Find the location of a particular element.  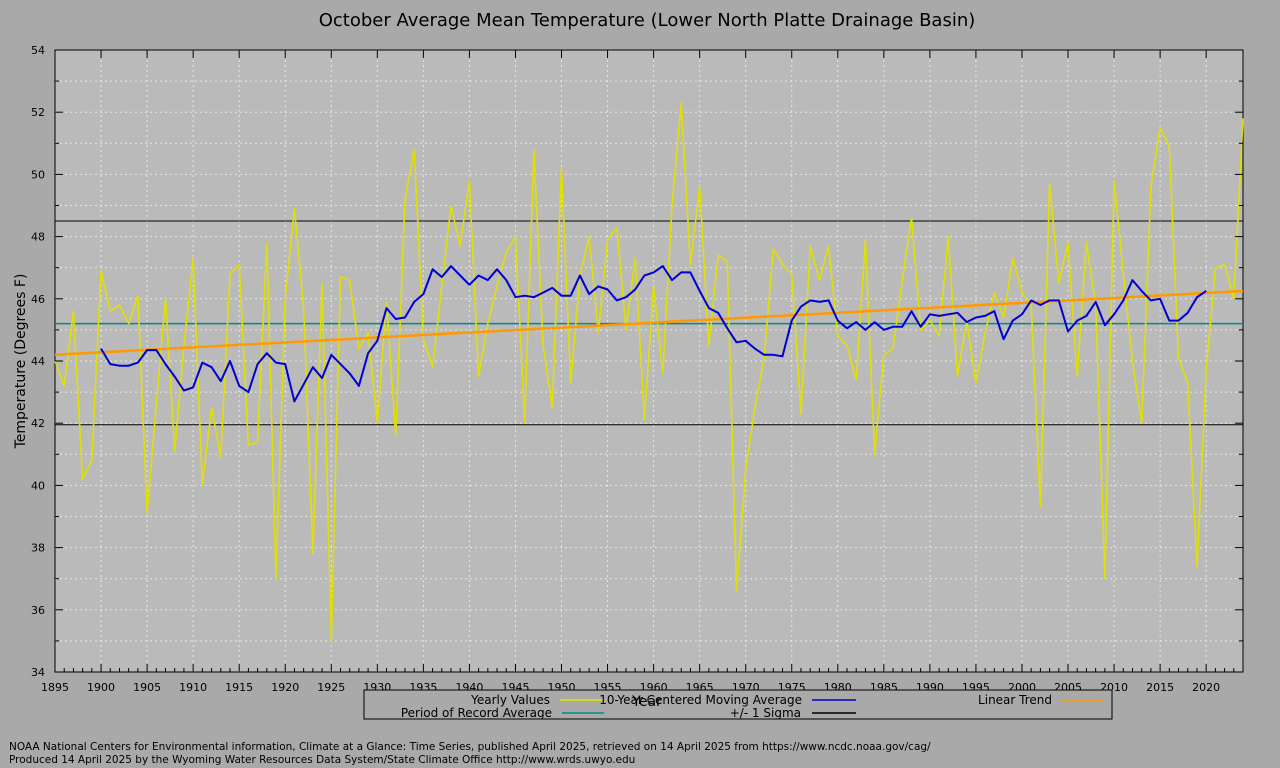

legend-box is located at coordinates (738, 704).